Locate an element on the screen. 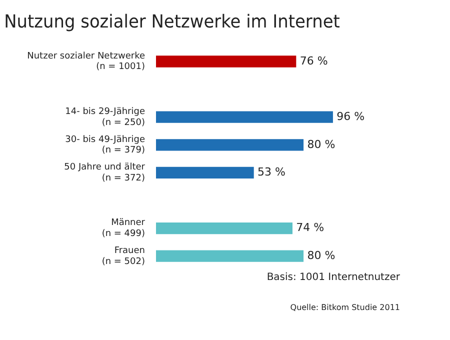  text: Basis: 1001 Internetnutzer is located at coordinates (333, 277).